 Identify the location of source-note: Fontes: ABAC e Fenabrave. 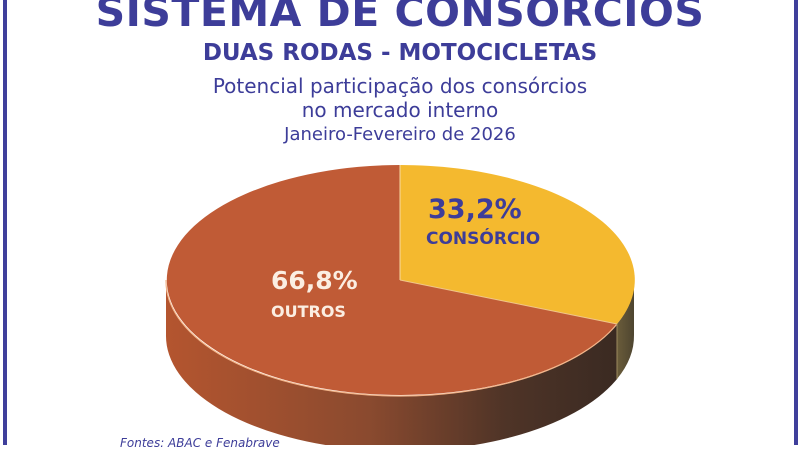
(200, 443).